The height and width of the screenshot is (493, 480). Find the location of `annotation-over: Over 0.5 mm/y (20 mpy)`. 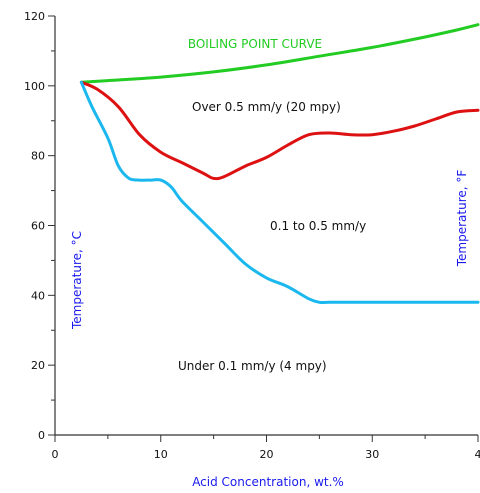

annotation-over: Over 0.5 mm/y (20 mpy) is located at coordinates (266, 107).